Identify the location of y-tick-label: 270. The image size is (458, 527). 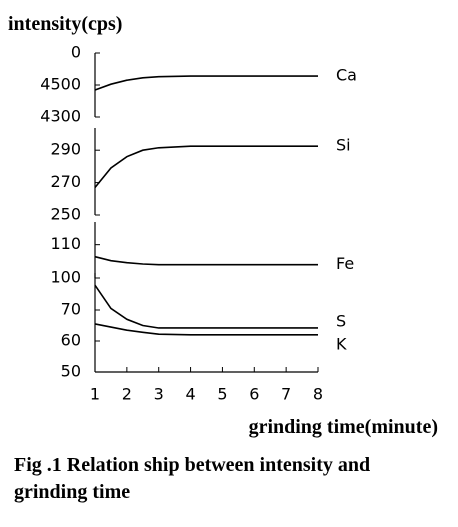
(65, 181).